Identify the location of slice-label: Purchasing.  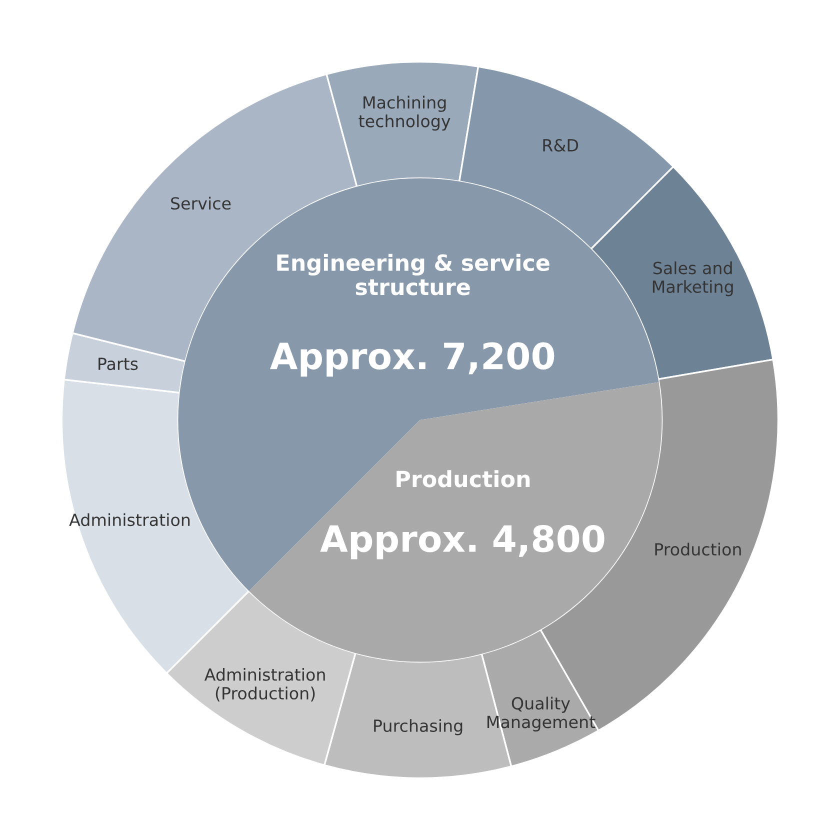
(418, 727).